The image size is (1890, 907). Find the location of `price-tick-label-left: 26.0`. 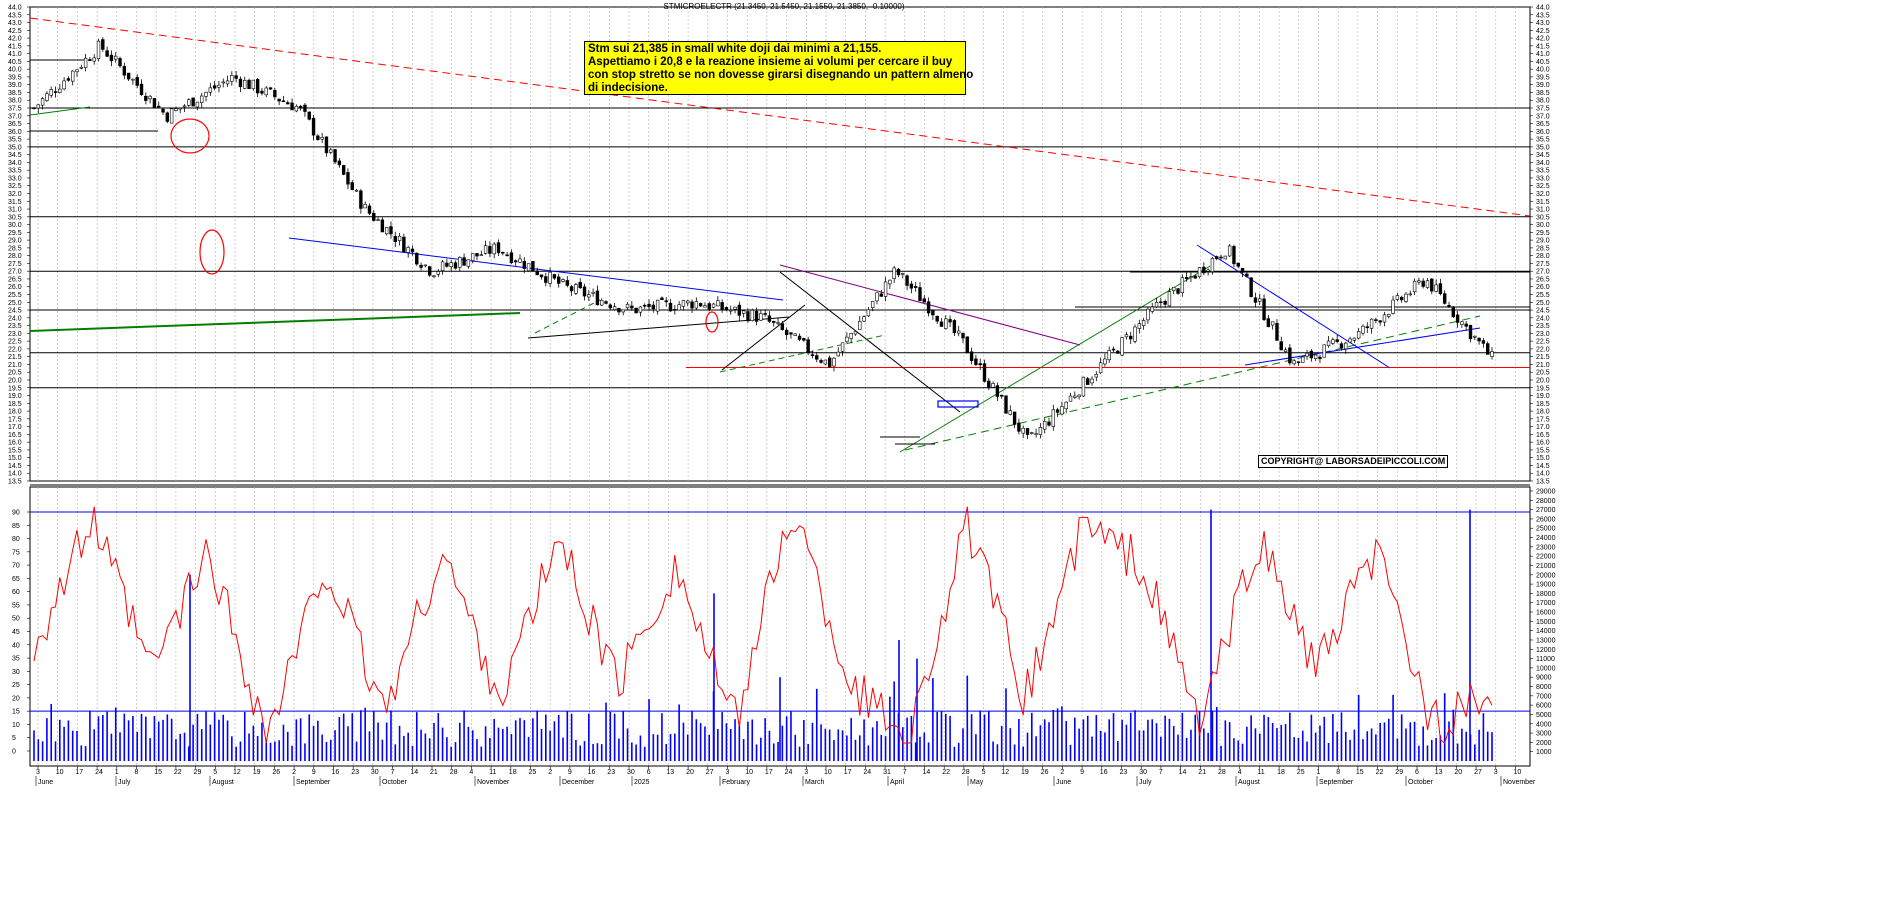

price-tick-label-left: 26.0 is located at coordinates (15, 287).